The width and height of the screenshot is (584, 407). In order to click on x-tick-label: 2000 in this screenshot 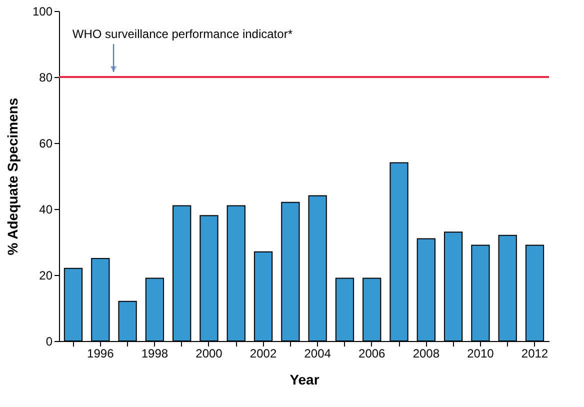, I will do `click(209, 353)`.